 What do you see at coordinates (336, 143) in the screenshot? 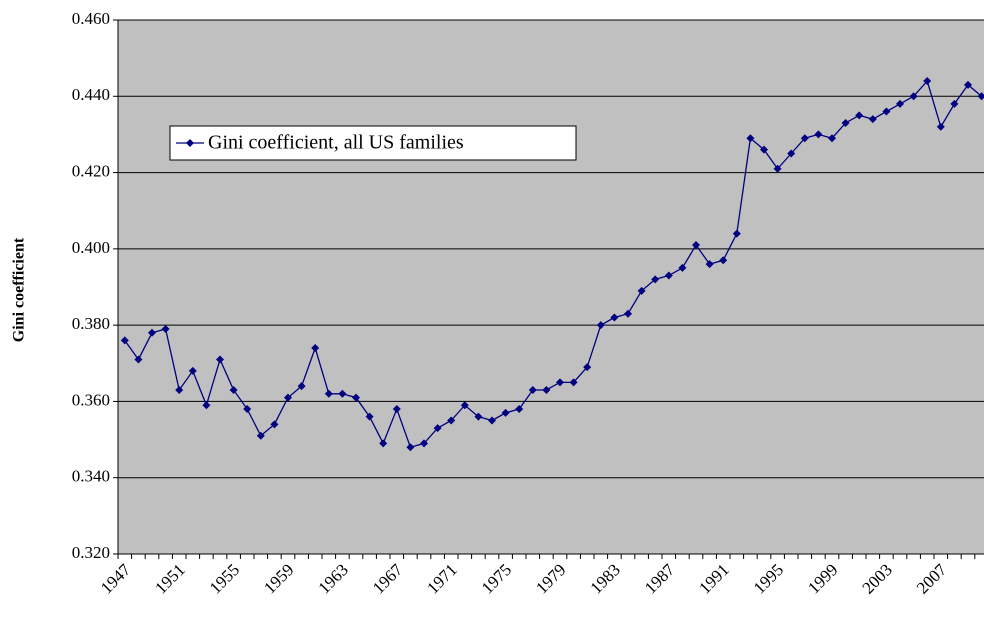
I see `legend-label: Gini coefficient, all US families` at bounding box center [336, 143].